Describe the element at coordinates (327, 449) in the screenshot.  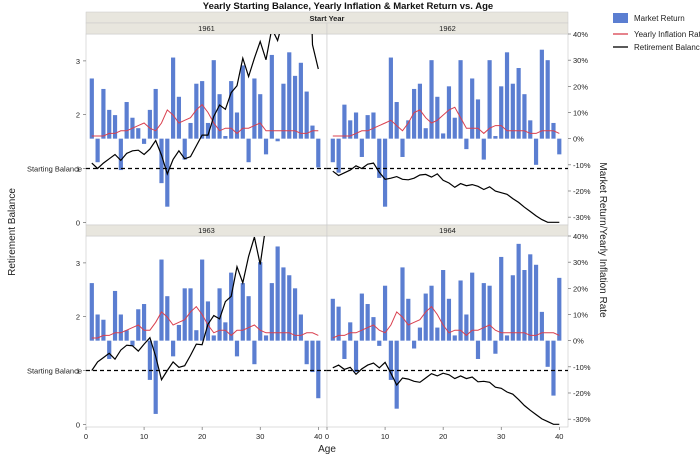
I see `x-axis-title: Age` at that location.